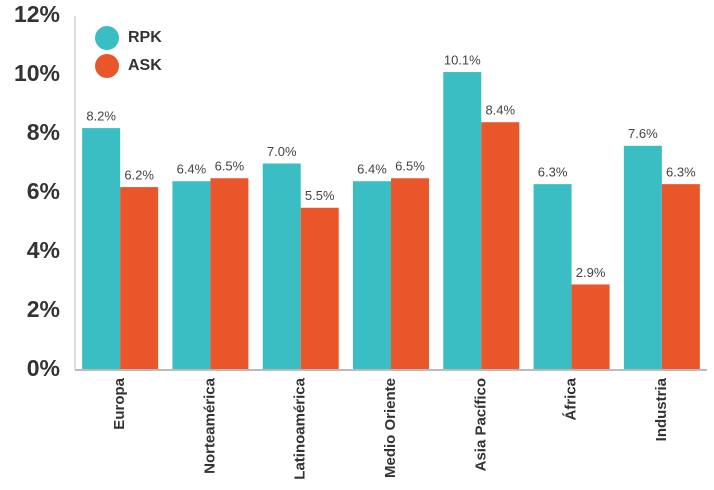 Image resolution: width=714 pixels, height=490 pixels. I want to click on y-tick-label: 2%, so click(43, 309).